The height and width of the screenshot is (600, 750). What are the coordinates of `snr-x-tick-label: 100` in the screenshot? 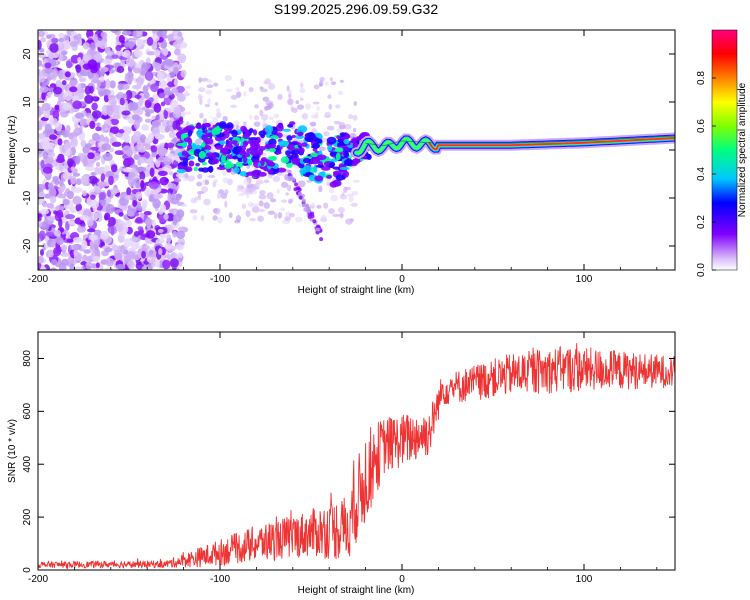 It's located at (584, 579).